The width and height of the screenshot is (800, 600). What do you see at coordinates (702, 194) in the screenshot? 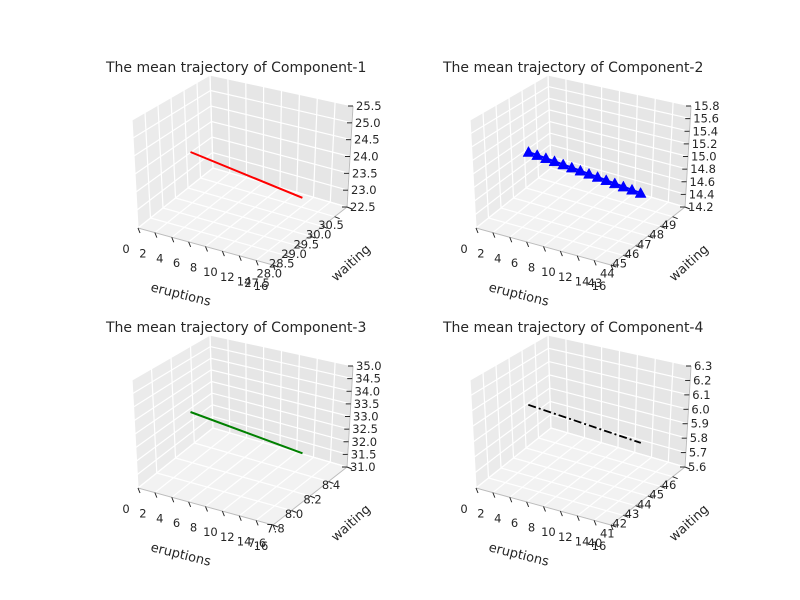
I see `z-tick-label: 14.4` at bounding box center [702, 194].